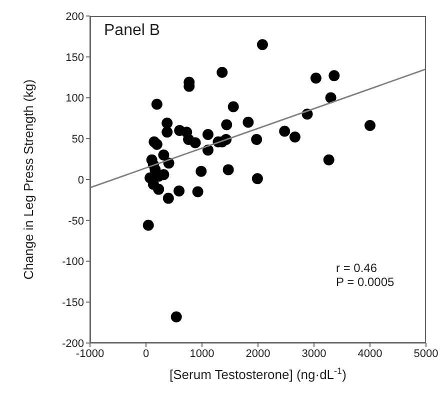 This screenshot has height=403, width=447. What do you see at coordinates (202, 354) in the screenshot?
I see `x-tick-label: 1000` at bounding box center [202, 354].